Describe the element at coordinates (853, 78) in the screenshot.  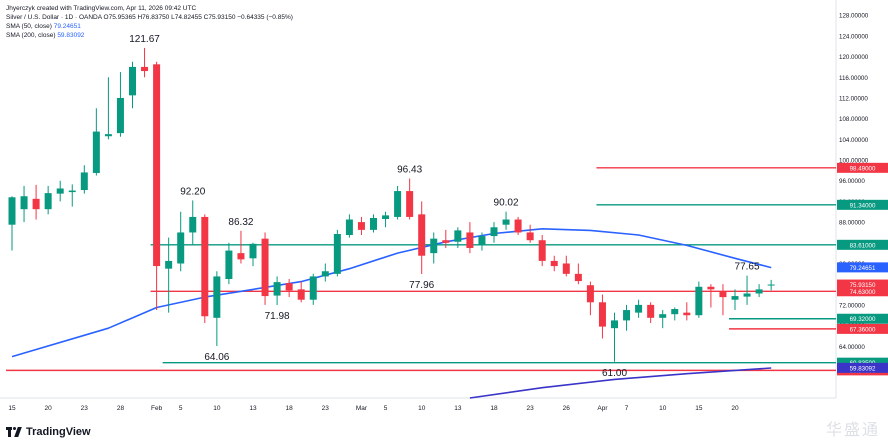
I see `y-tick-label: 116.00000` at that location.